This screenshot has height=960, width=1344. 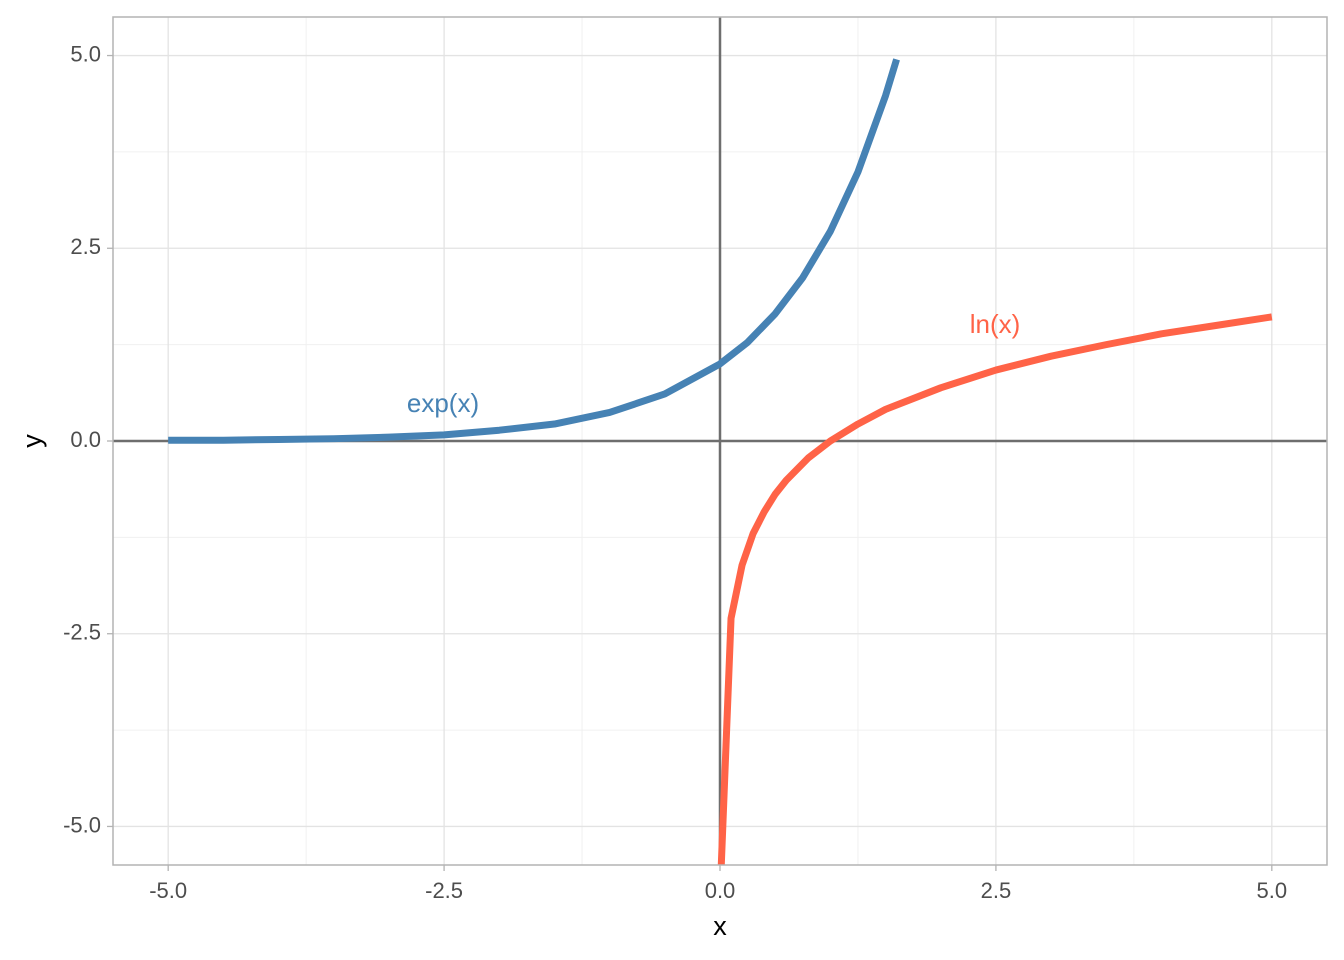 What do you see at coordinates (85, 53) in the screenshot?
I see `y-tick-label: 5.0` at bounding box center [85, 53].